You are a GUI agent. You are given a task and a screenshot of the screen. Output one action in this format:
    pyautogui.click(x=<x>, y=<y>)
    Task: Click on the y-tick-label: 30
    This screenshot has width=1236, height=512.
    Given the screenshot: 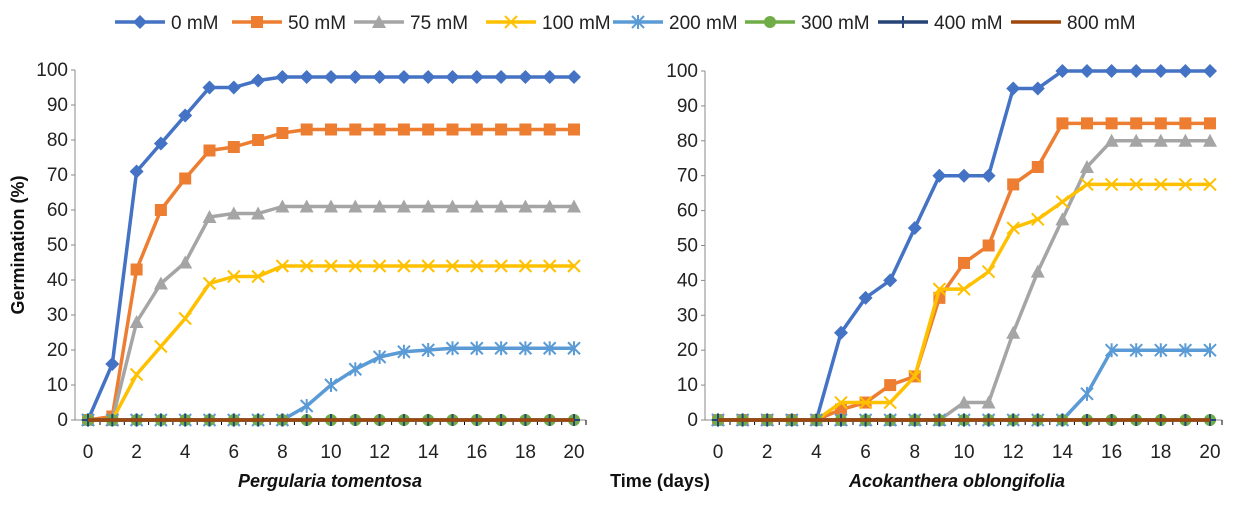 What is the action you would take?
    pyautogui.click(x=687, y=315)
    